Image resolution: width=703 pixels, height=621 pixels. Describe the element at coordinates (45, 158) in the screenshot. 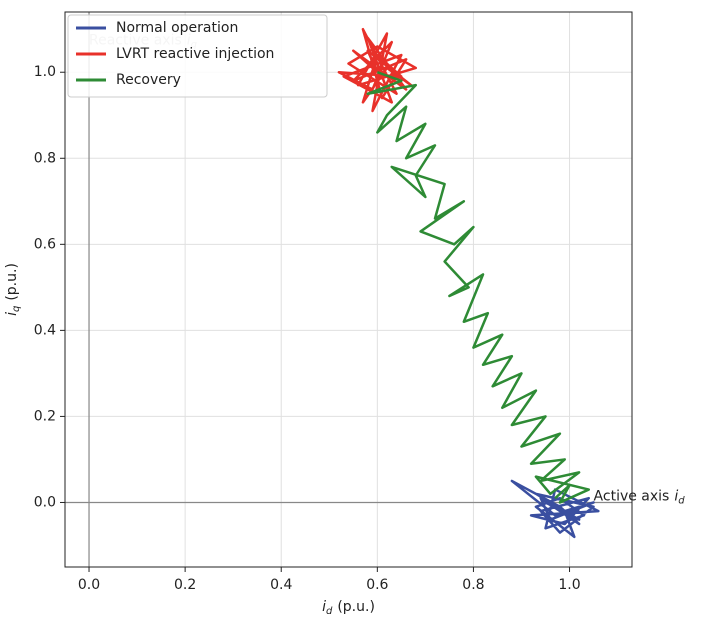

I see `y-tick-label: 0.8` at that location.